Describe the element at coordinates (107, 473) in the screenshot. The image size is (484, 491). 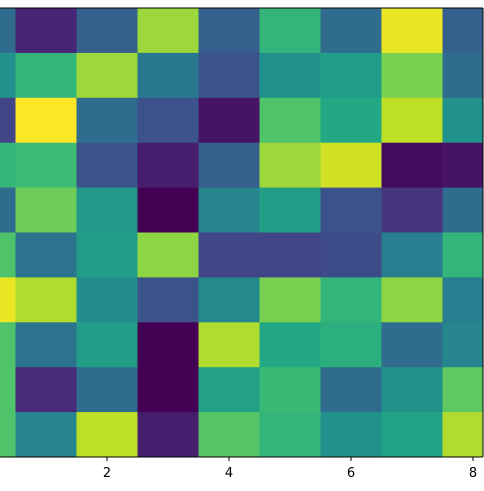
I see `x-tick-label: 2` at that location.